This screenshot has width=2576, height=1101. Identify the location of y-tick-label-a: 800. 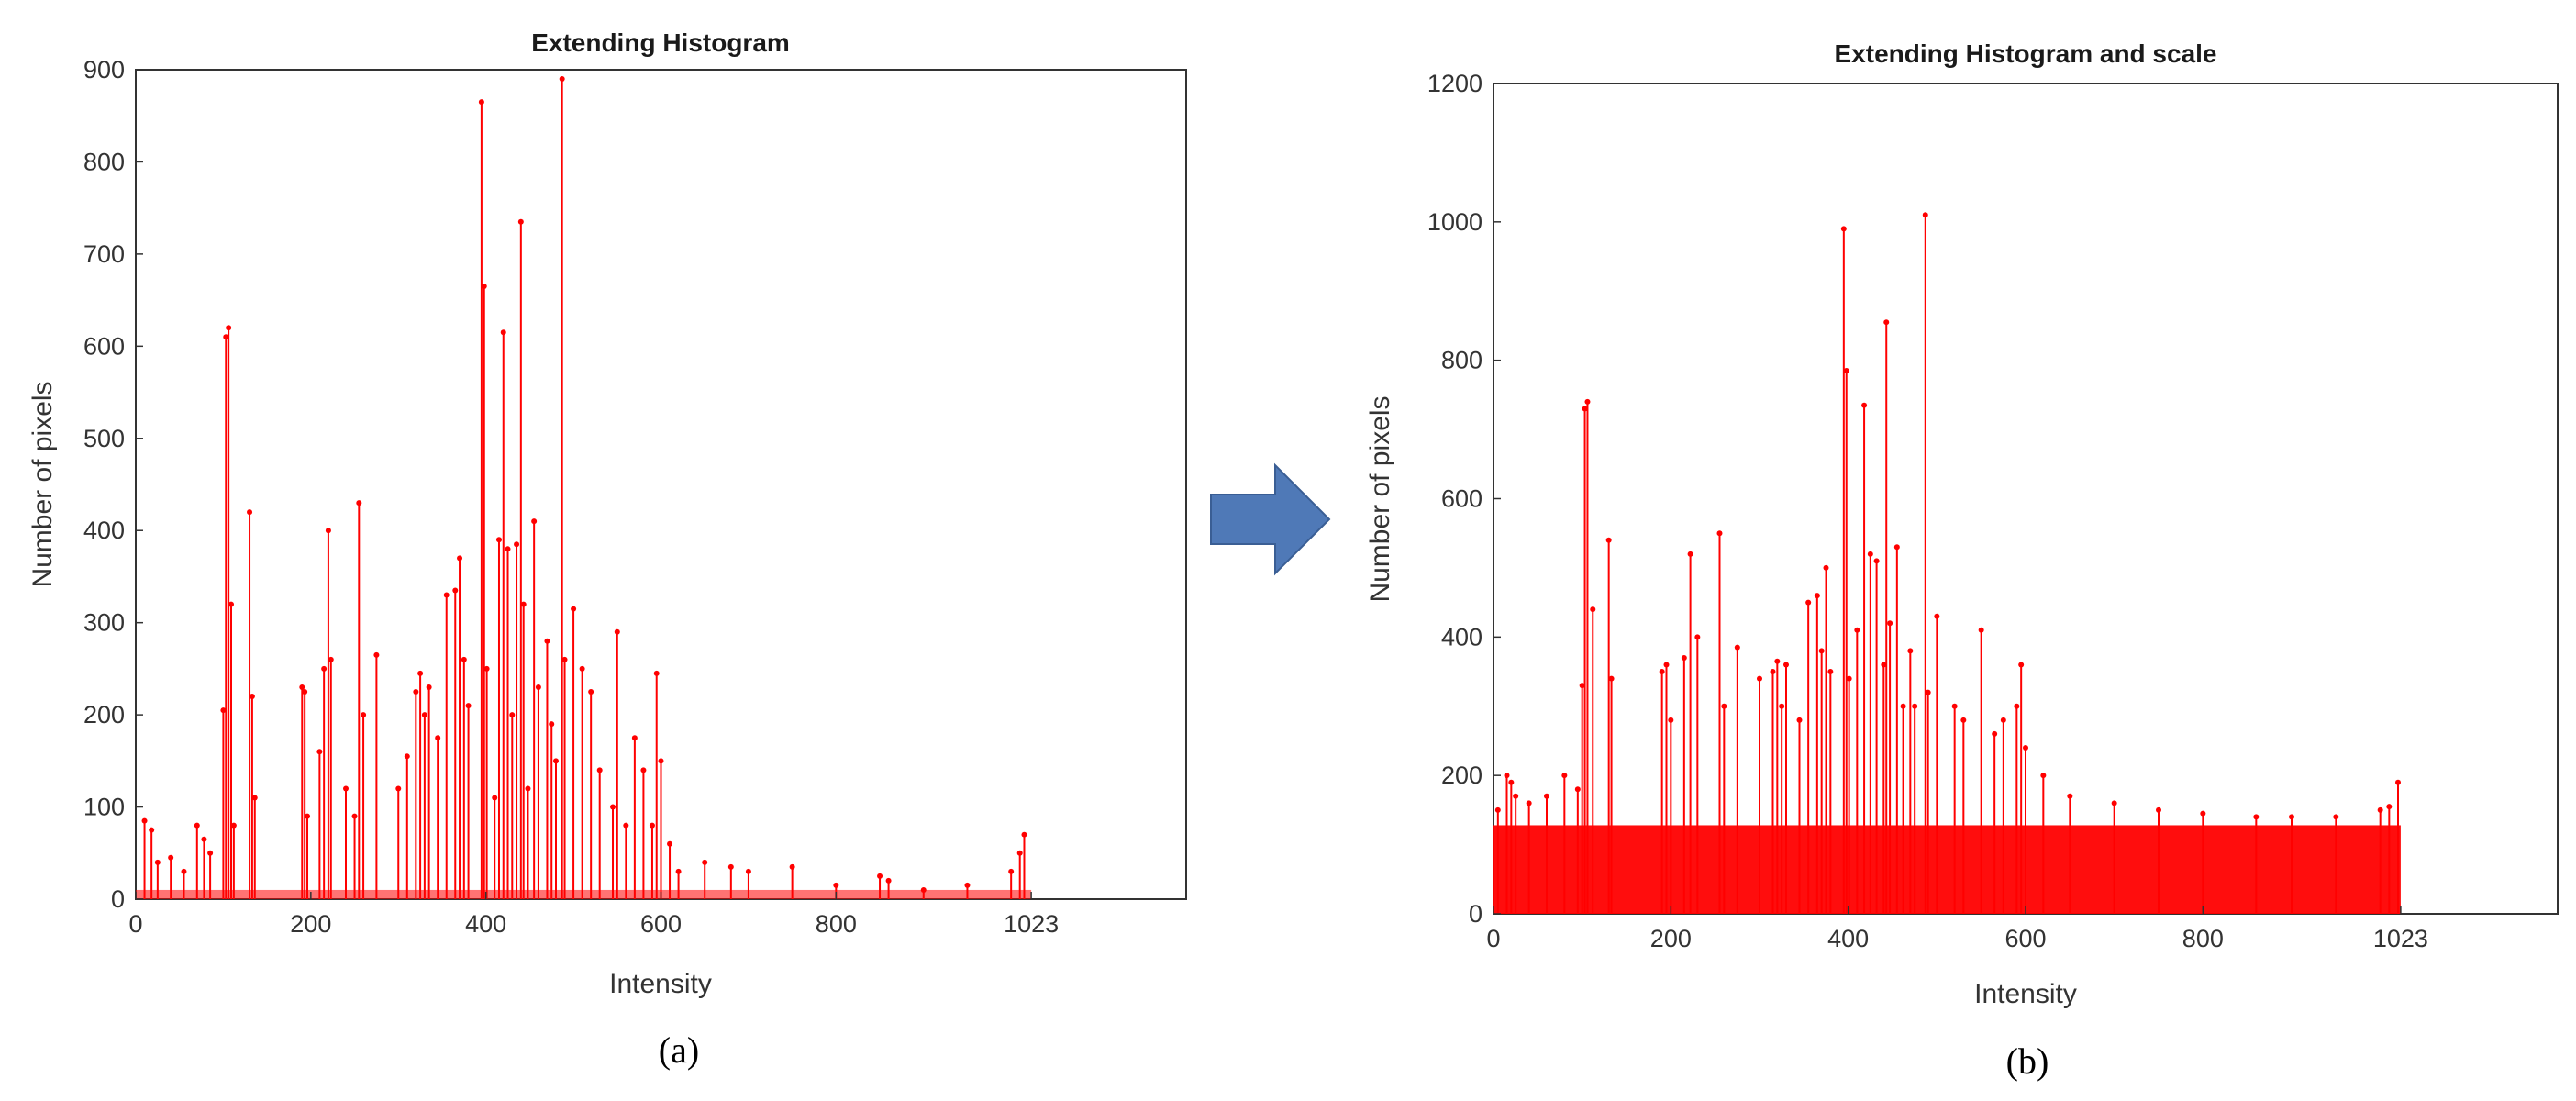
(104, 162).